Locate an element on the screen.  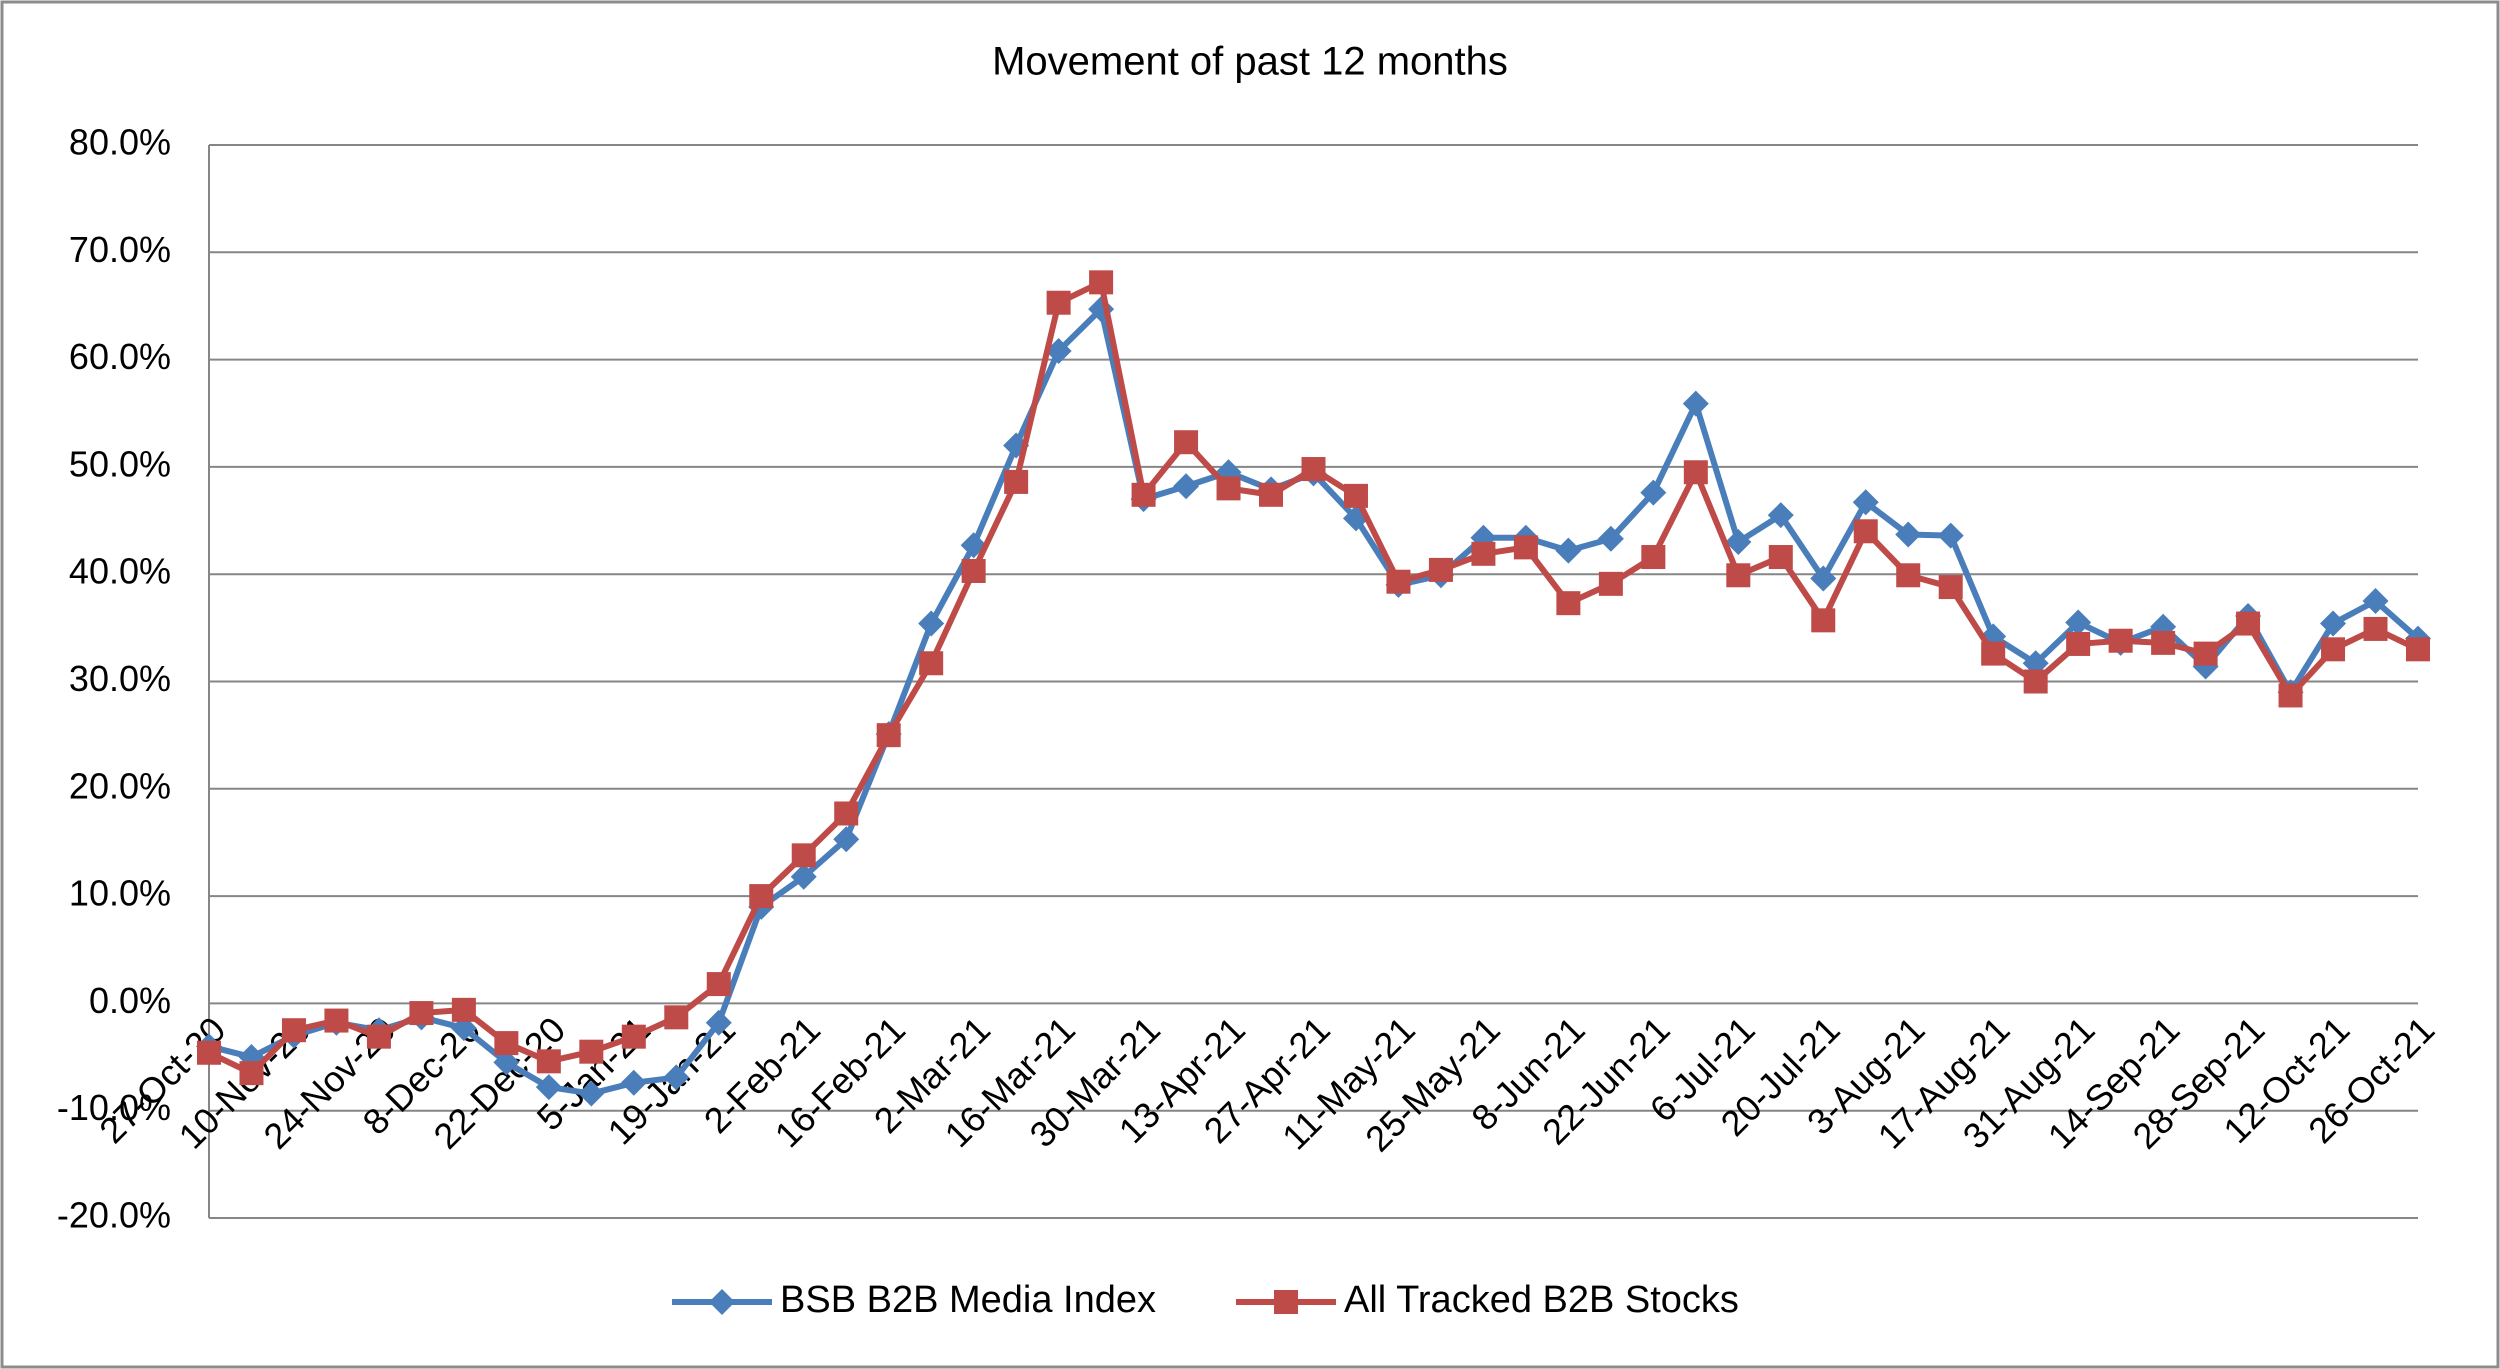
legend-label: BSB B2B Media Index is located at coordinates (968, 1300).